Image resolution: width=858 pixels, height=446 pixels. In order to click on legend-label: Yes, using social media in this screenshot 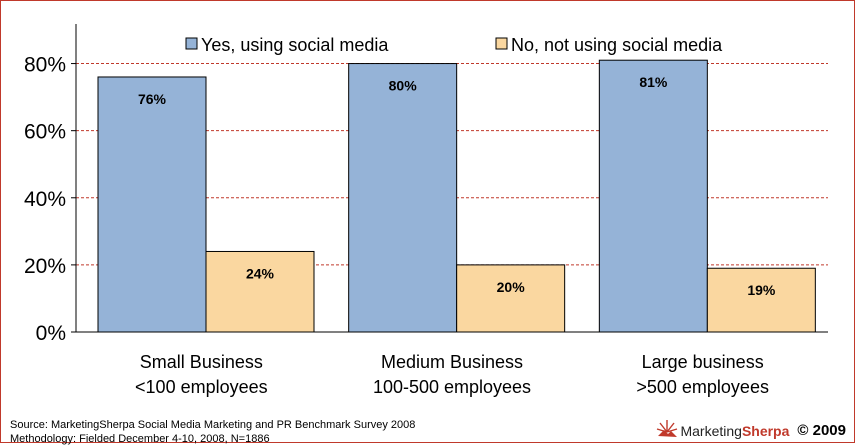, I will do `click(295, 45)`.